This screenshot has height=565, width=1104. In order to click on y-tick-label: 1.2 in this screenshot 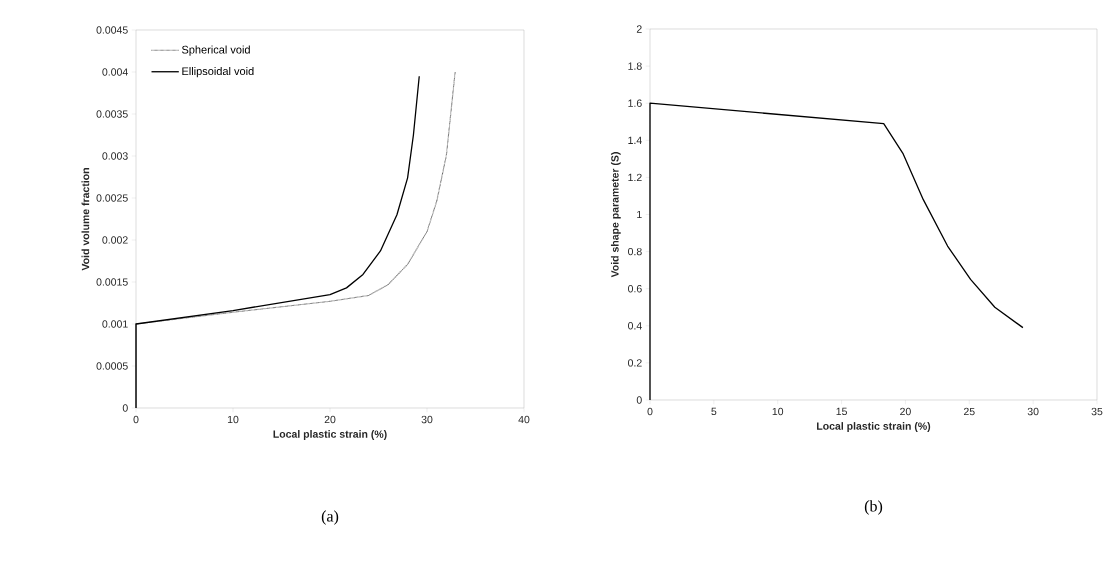, I will do `click(635, 177)`.